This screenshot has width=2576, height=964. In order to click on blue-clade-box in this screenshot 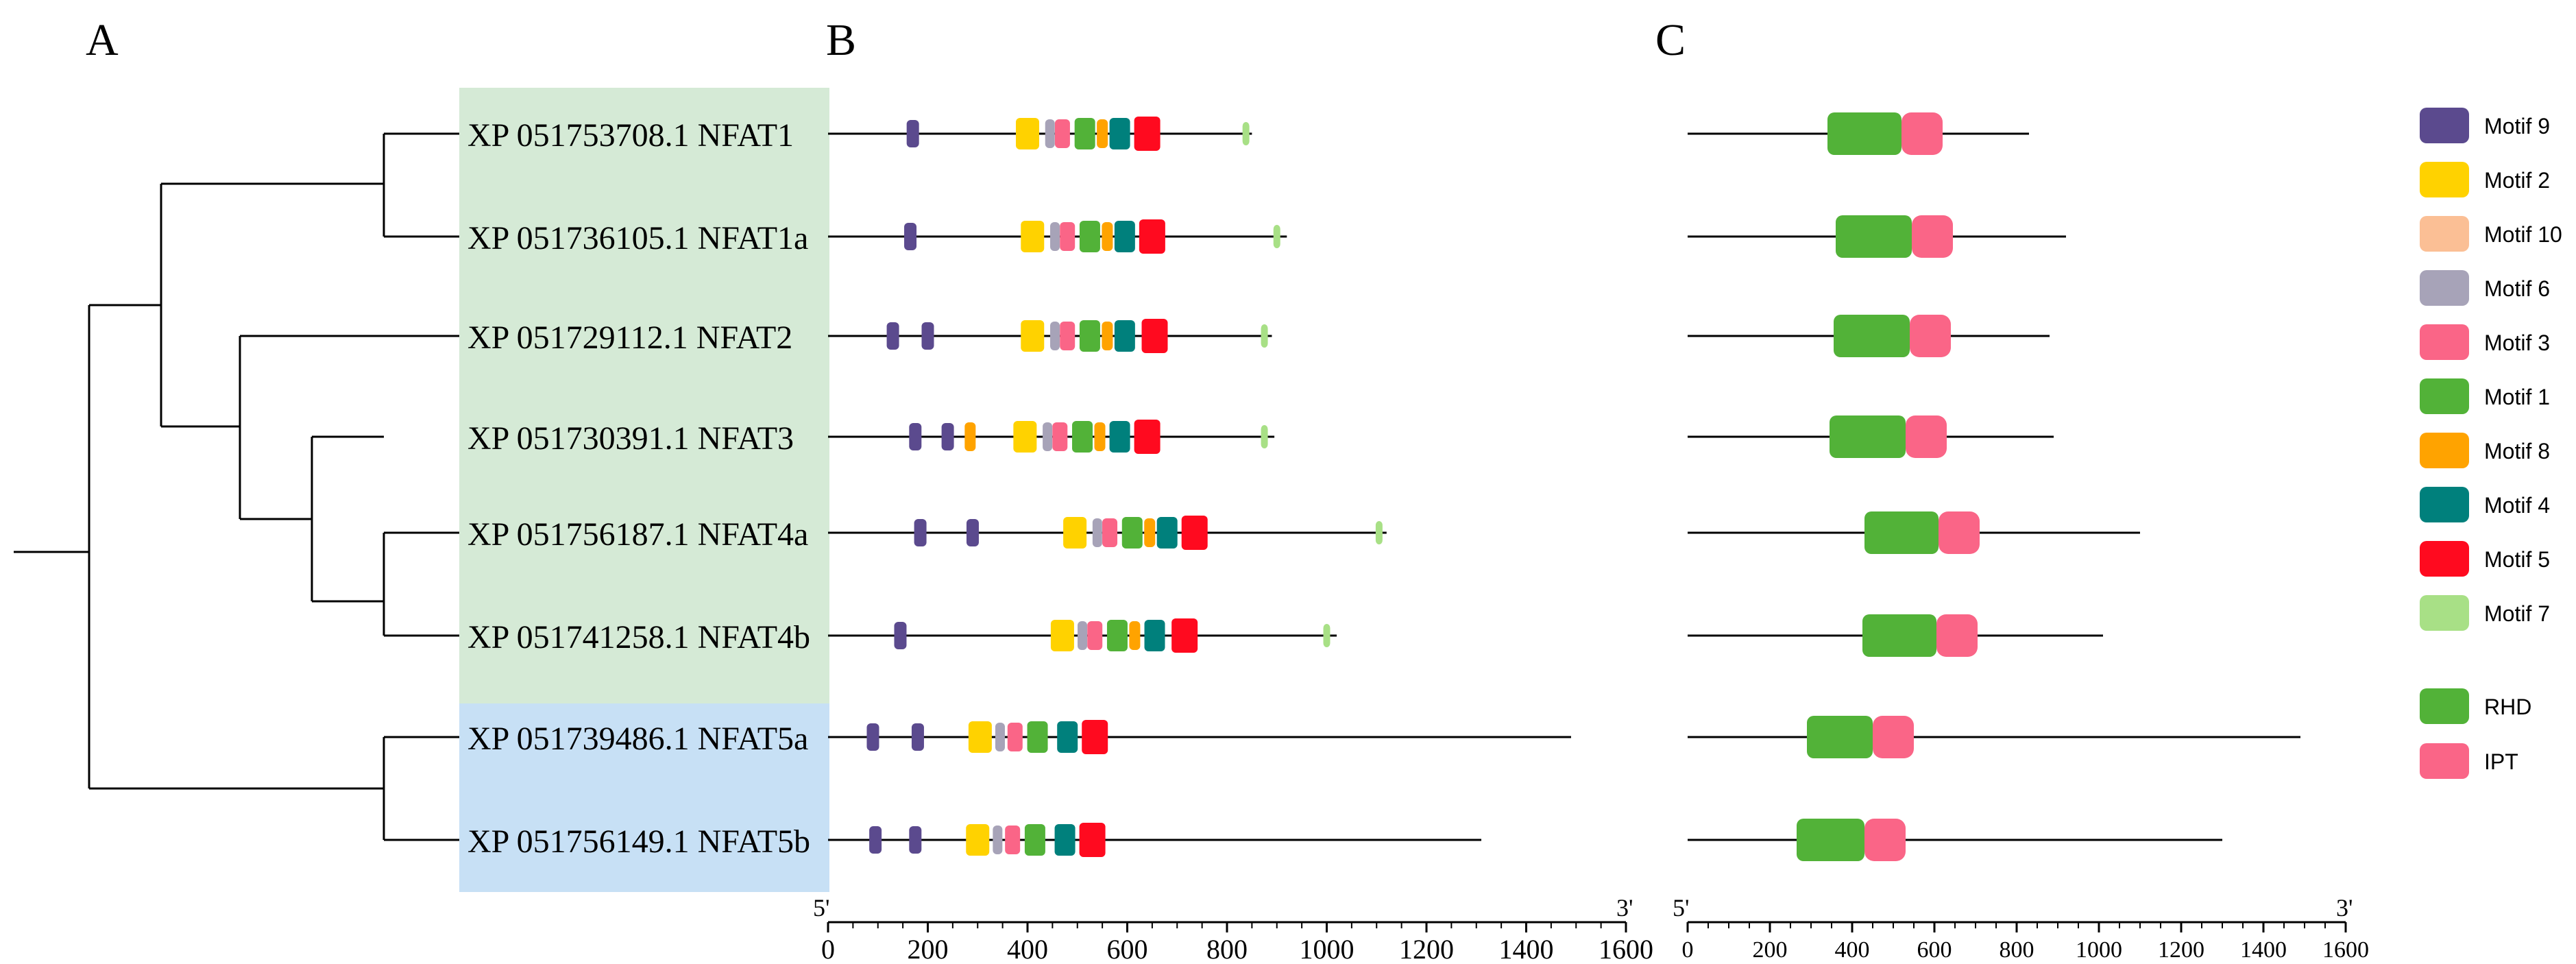, I will do `click(644, 797)`.